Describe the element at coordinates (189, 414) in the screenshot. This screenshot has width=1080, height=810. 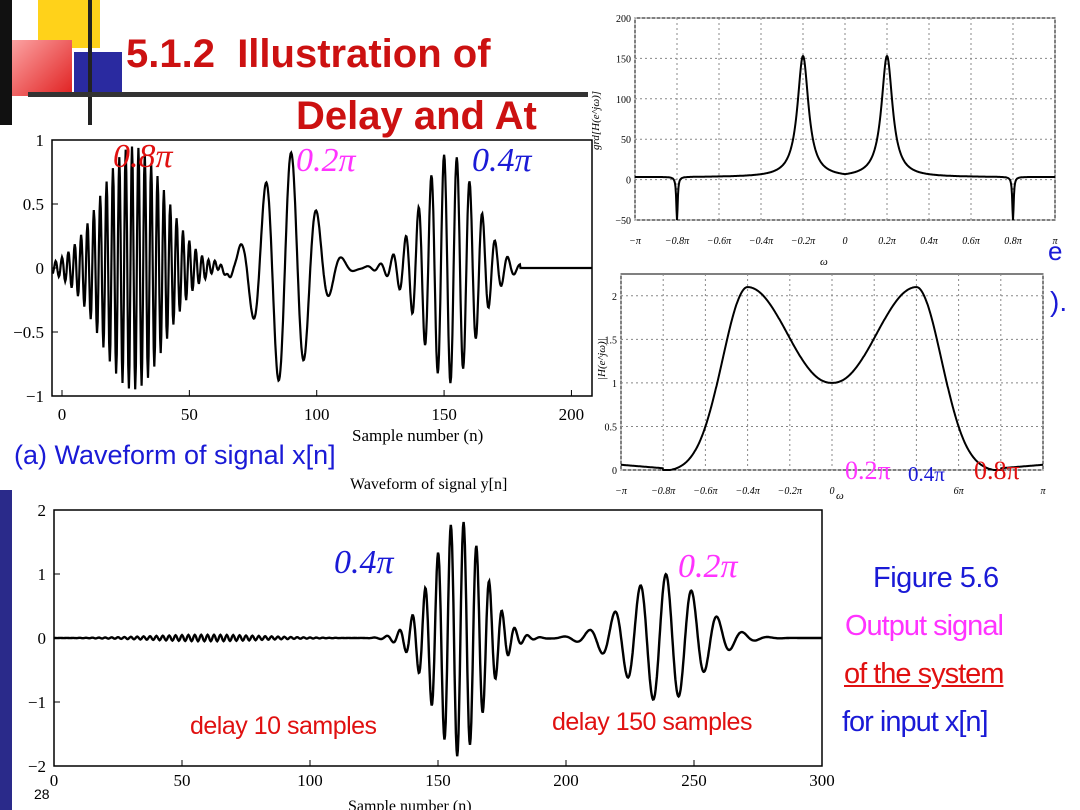
I see `waveform-x-xtick: 50` at that location.